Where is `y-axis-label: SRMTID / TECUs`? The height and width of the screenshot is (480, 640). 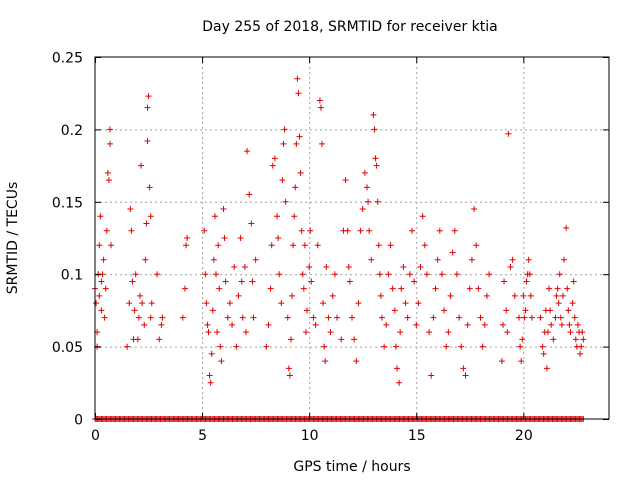 y-axis-label: SRMTID / TECUs is located at coordinates (13, 238).